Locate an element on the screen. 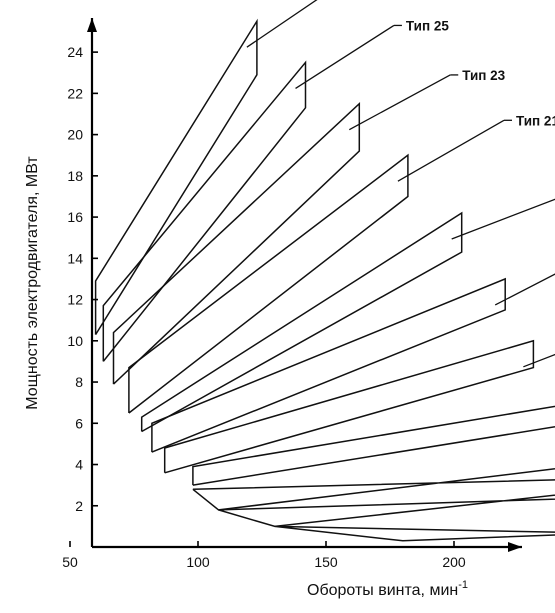 The height and width of the screenshot is (613, 555). x-tick-label: 150 is located at coordinates (326, 562).